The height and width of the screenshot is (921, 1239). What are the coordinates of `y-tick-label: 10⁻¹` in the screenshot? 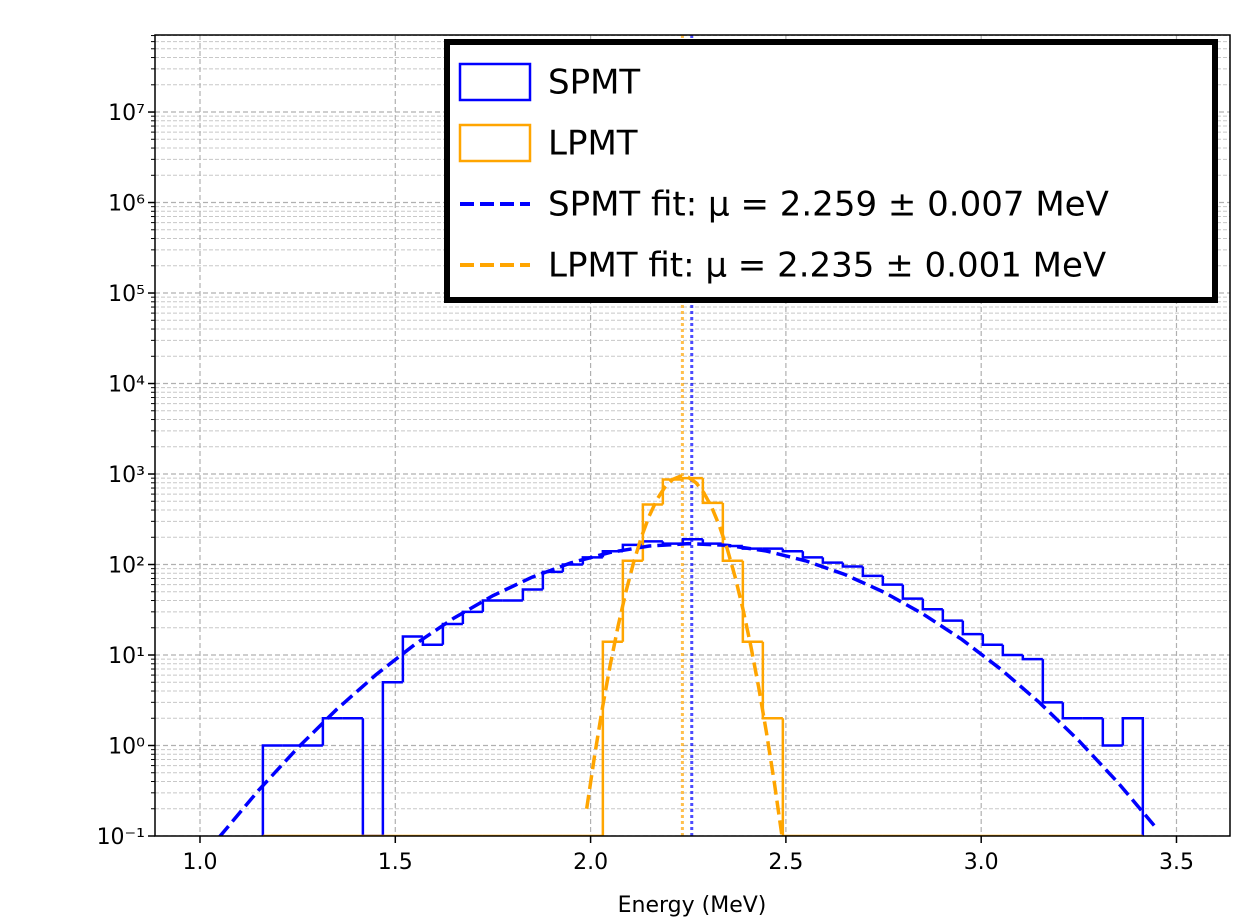 It's located at (121, 837).